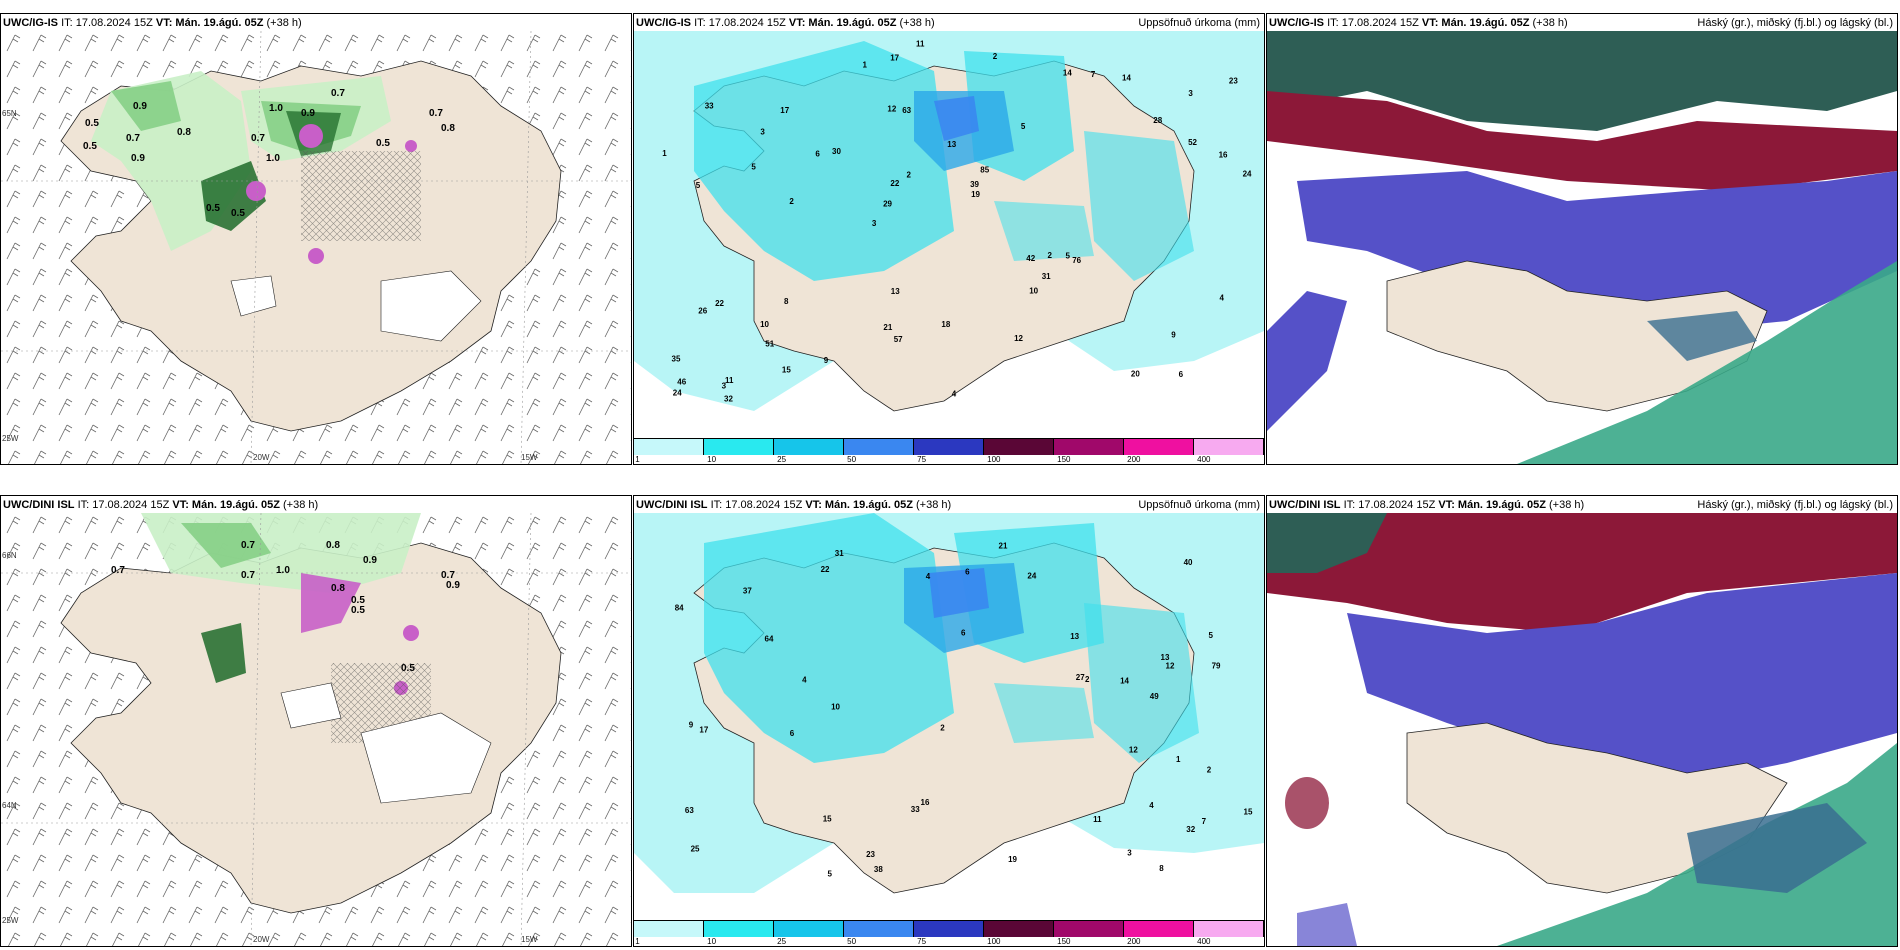  What do you see at coordinates (949, 941) in the screenshot?
I see `colorbar-labels: 1 10 25 50 75 100 150 200 400` at bounding box center [949, 941].